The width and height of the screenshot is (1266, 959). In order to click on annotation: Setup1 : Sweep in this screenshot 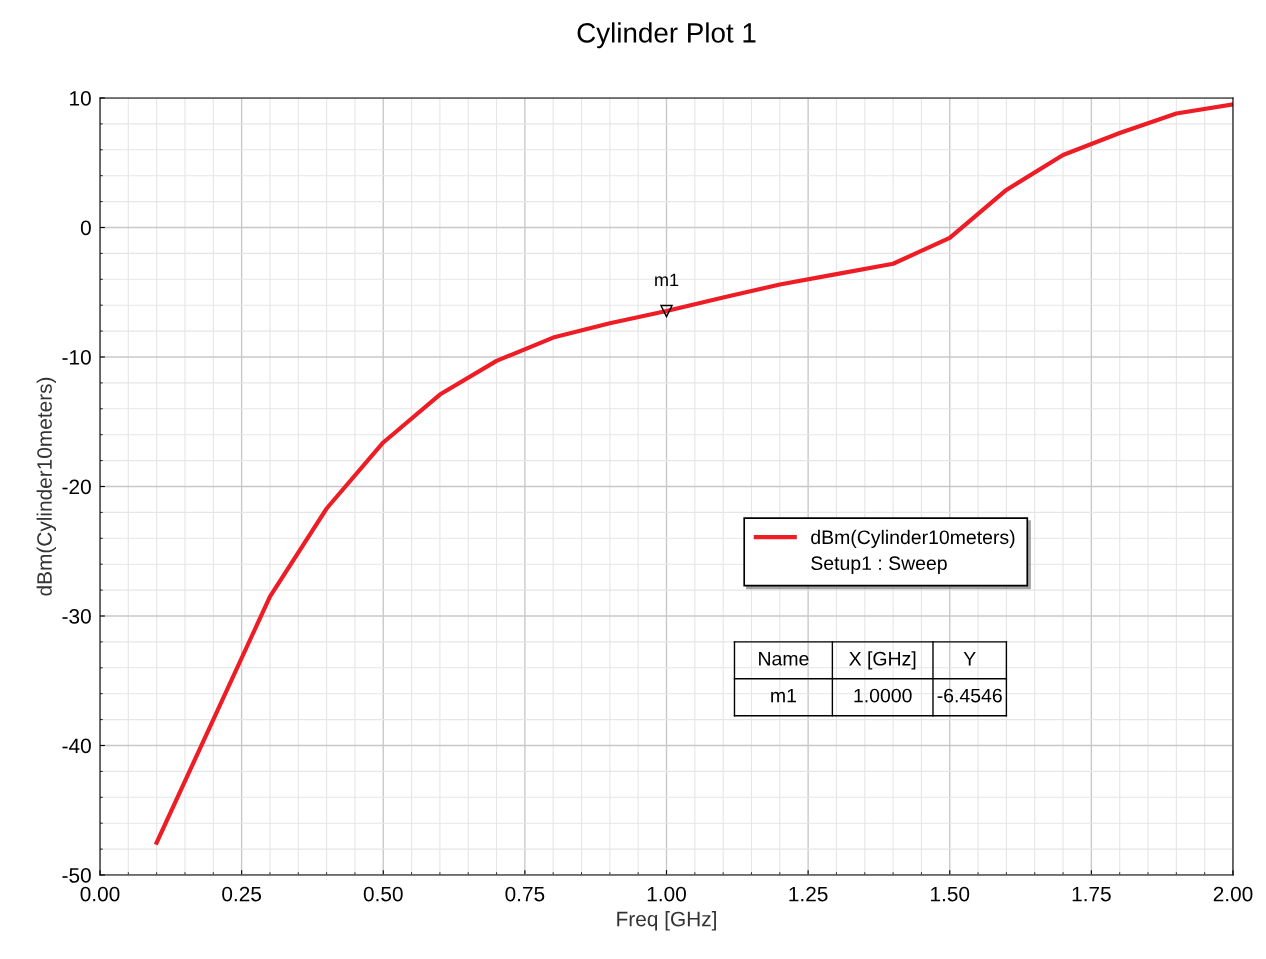, I will do `click(879, 565)`.